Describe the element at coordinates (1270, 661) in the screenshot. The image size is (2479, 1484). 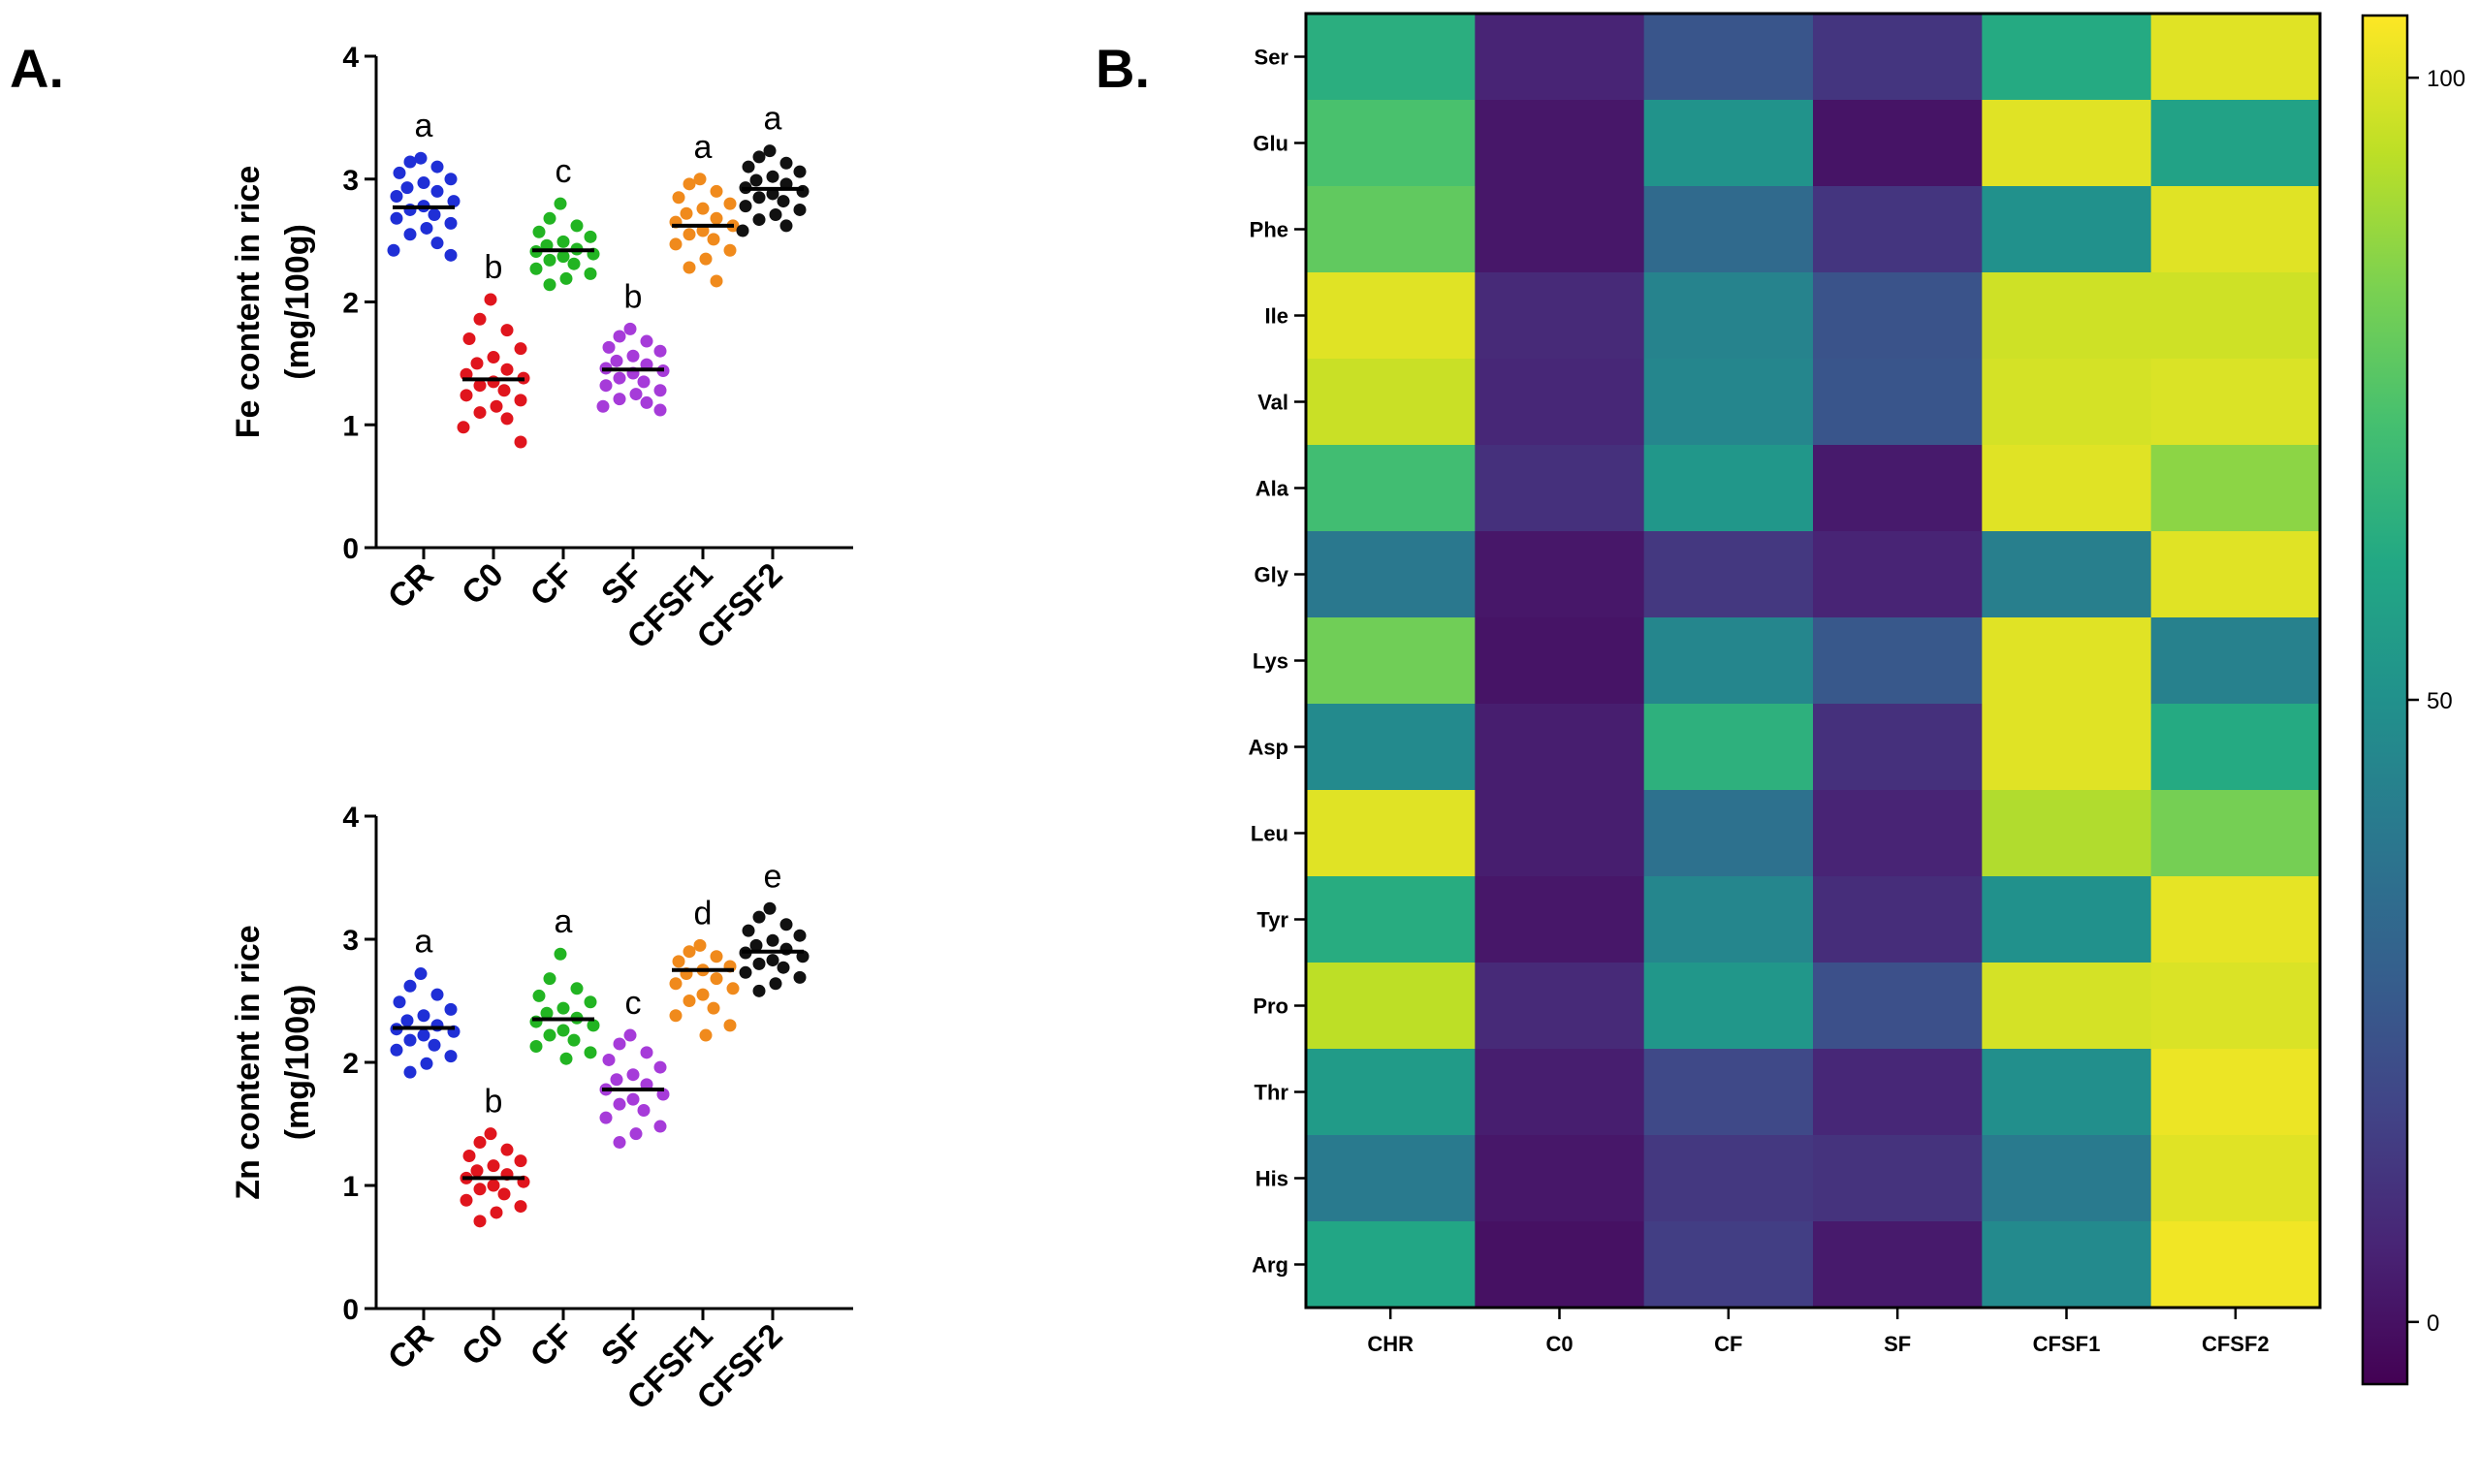
I see `row-label: Lys` at that location.